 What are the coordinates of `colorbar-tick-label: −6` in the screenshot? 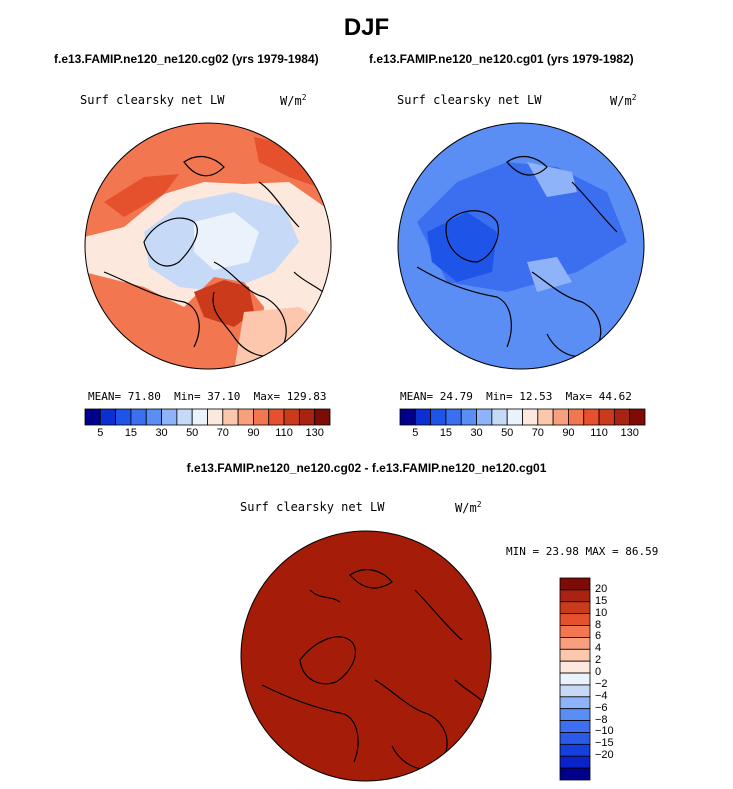 It's located at (601, 707).